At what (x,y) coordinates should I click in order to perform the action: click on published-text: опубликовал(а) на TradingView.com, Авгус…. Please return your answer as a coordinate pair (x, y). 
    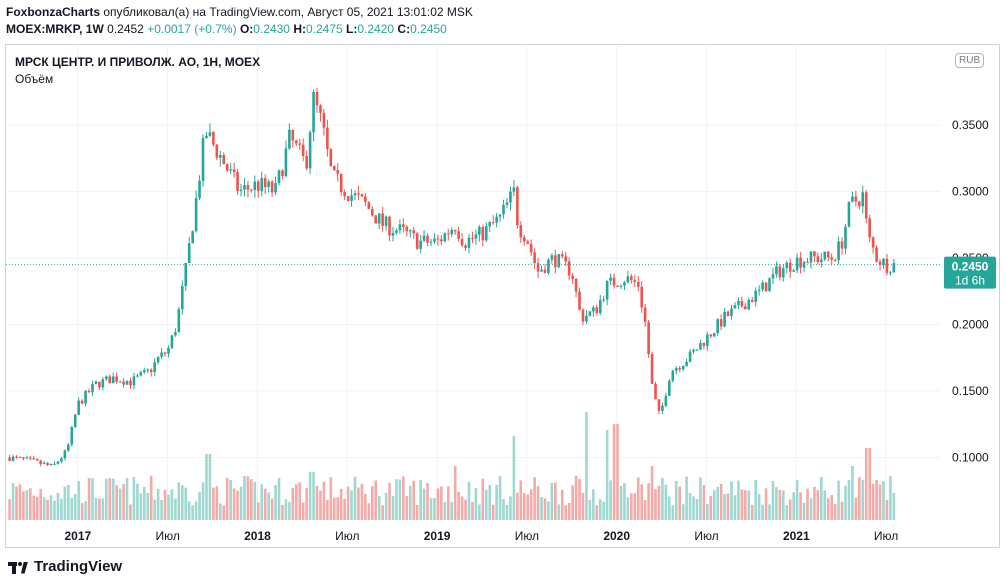
    Looking at the image, I should click on (288, 12).